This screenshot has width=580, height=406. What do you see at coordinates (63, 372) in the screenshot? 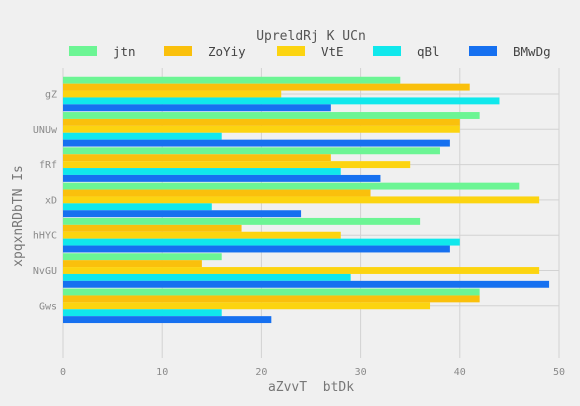
I see `x-tick-label: 0` at bounding box center [63, 372].